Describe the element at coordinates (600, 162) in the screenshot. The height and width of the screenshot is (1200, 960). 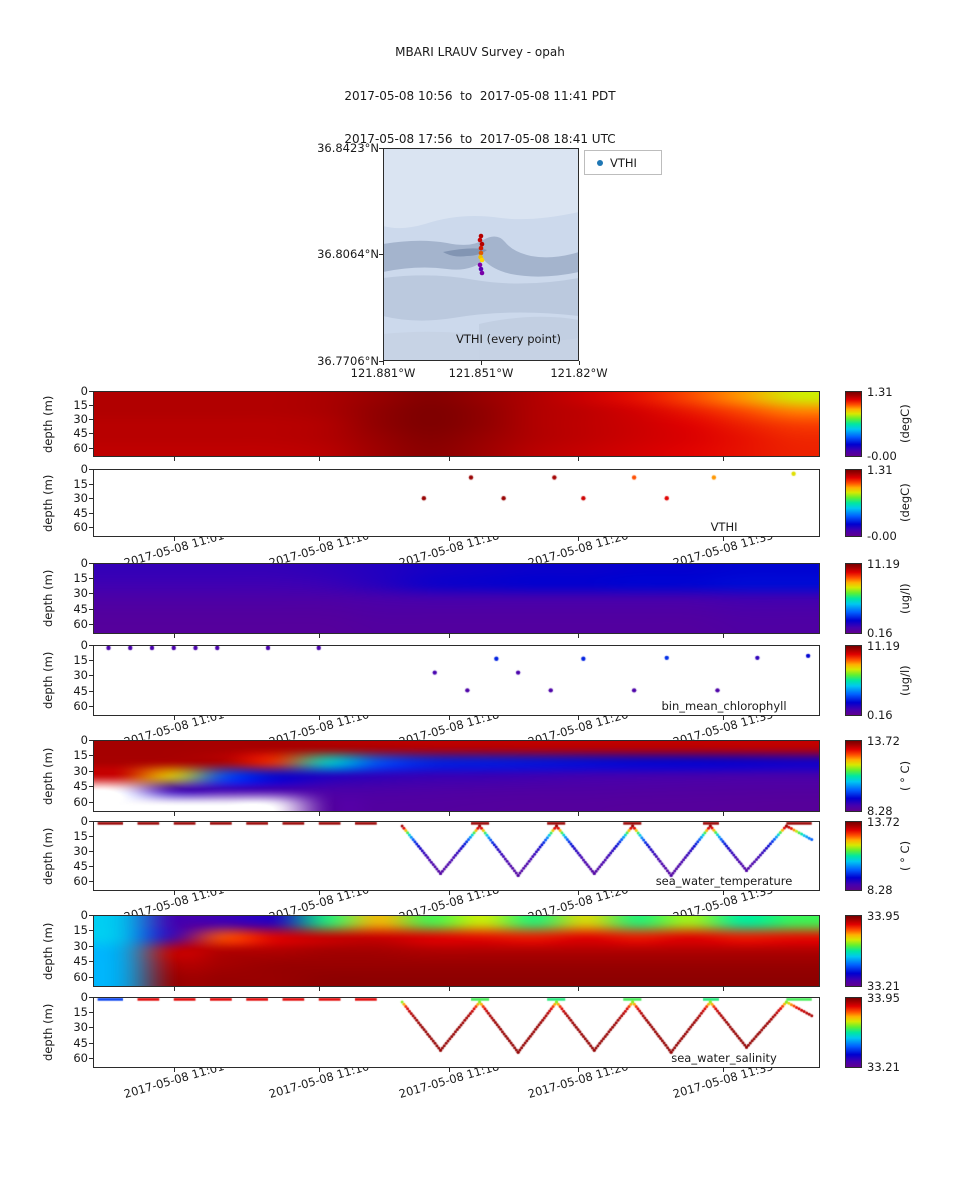
I see `legend-marker-icon` at that location.